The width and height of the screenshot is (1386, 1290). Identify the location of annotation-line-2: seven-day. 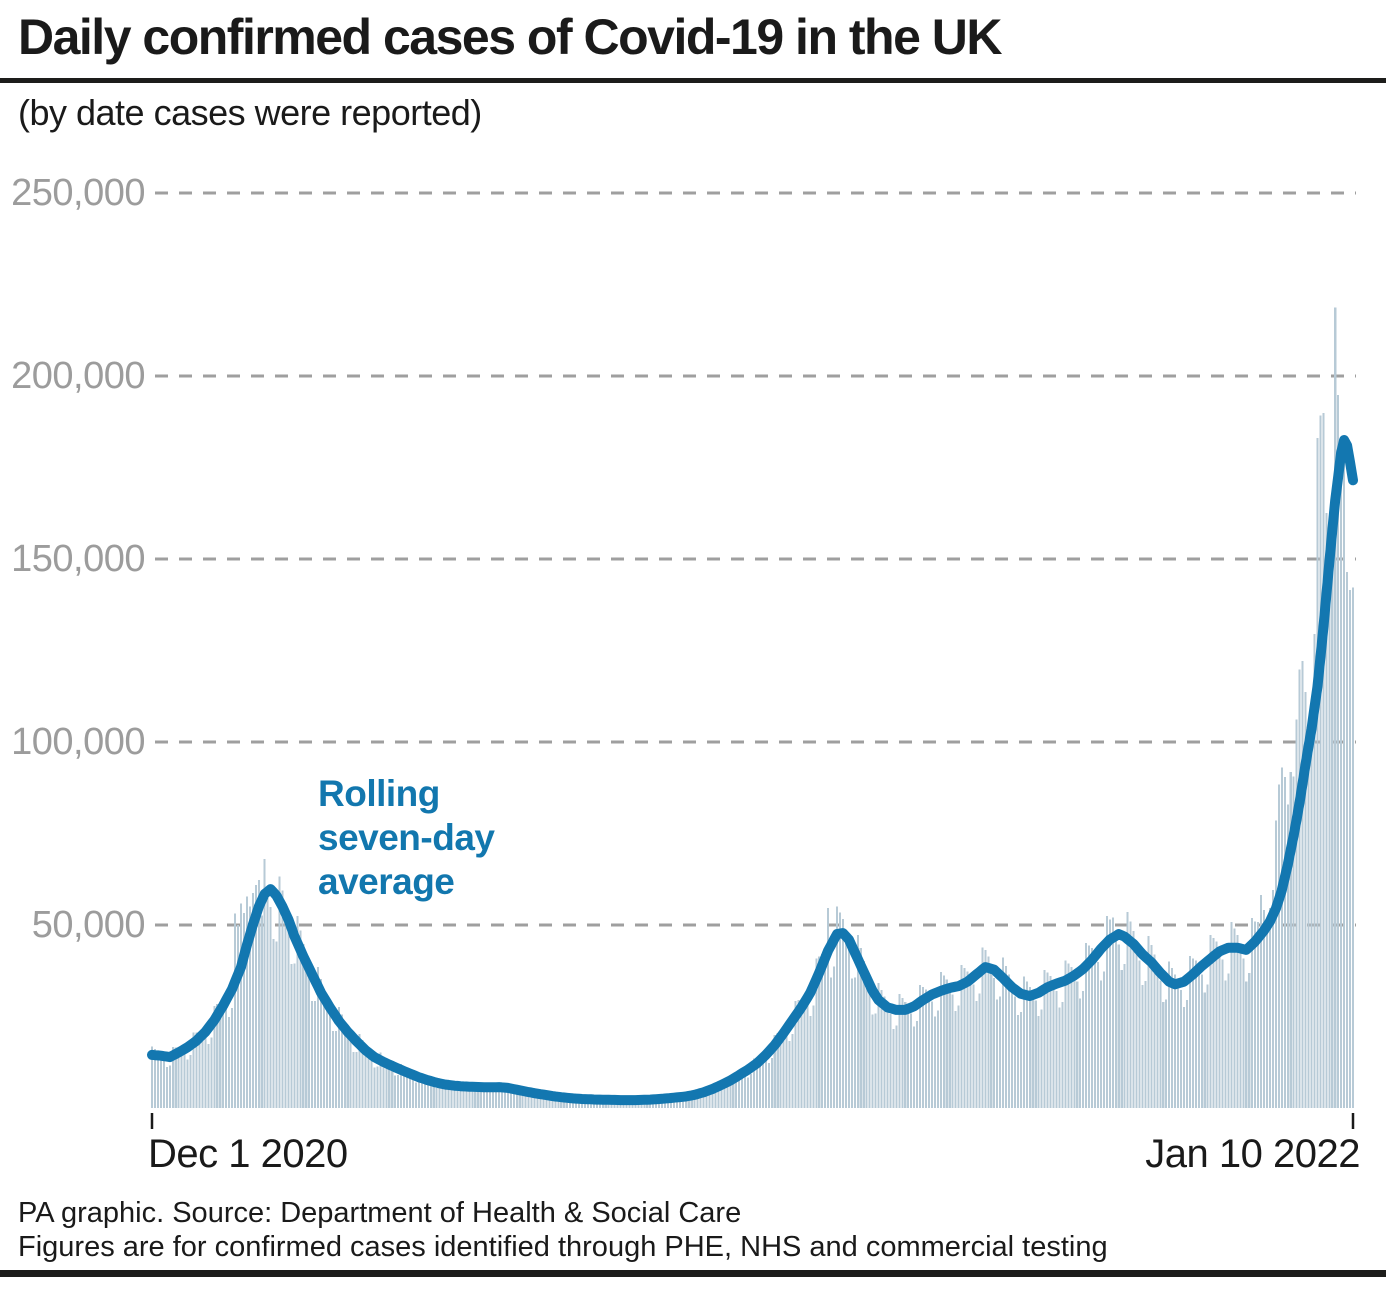
(406, 837).